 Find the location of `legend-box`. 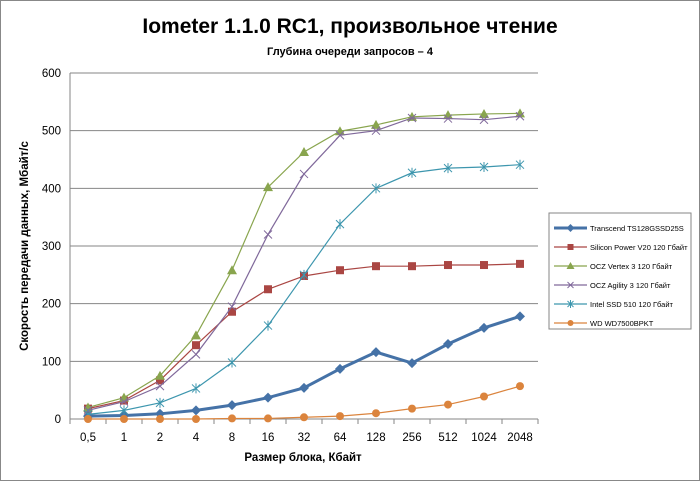

legend-box is located at coordinates (620, 271).